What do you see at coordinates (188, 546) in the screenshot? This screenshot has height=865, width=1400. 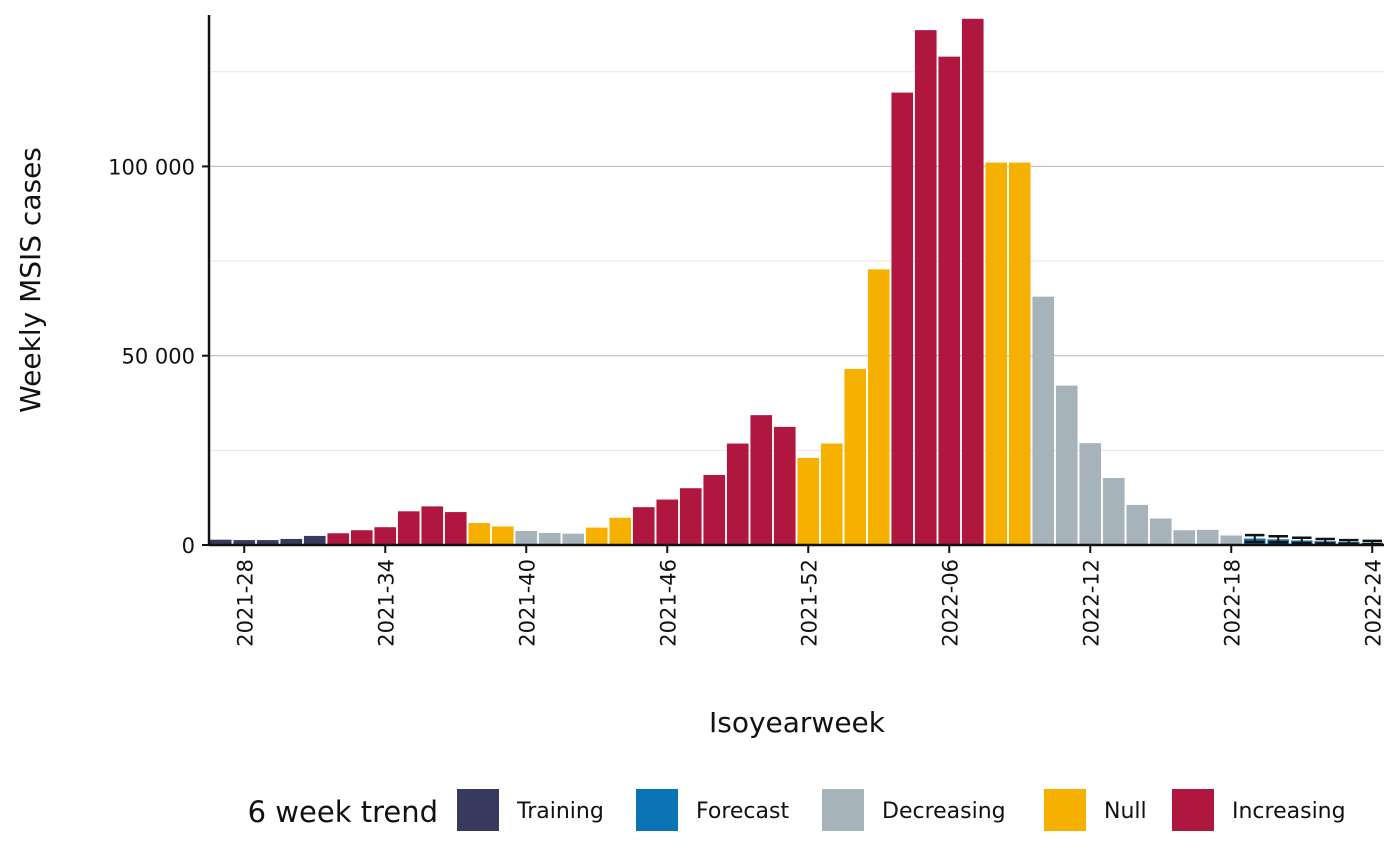 I see `y-tick-label: 0` at bounding box center [188, 546].